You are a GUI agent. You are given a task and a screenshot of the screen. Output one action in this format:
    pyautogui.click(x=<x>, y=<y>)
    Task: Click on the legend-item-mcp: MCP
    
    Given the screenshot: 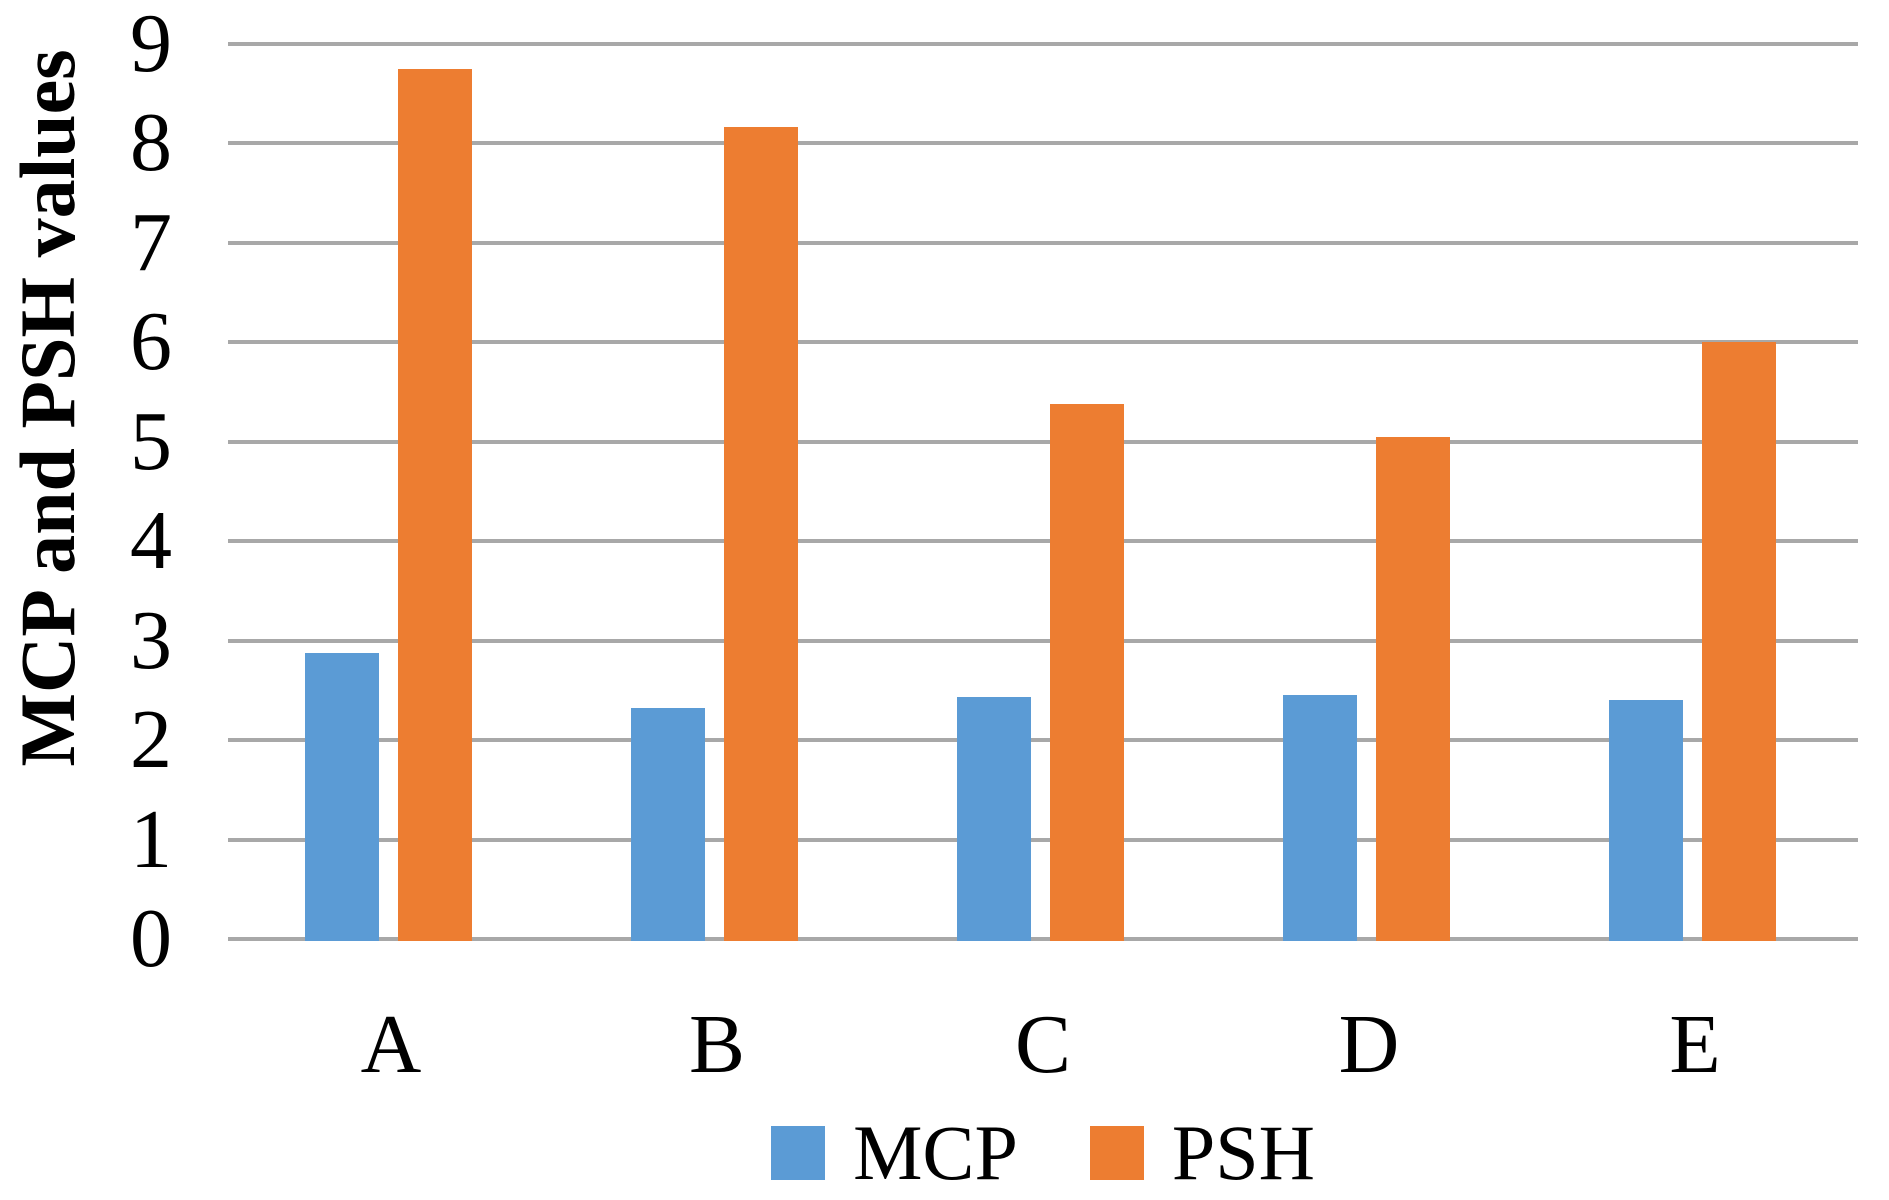 What is the action you would take?
    pyautogui.click(x=894, y=1153)
    